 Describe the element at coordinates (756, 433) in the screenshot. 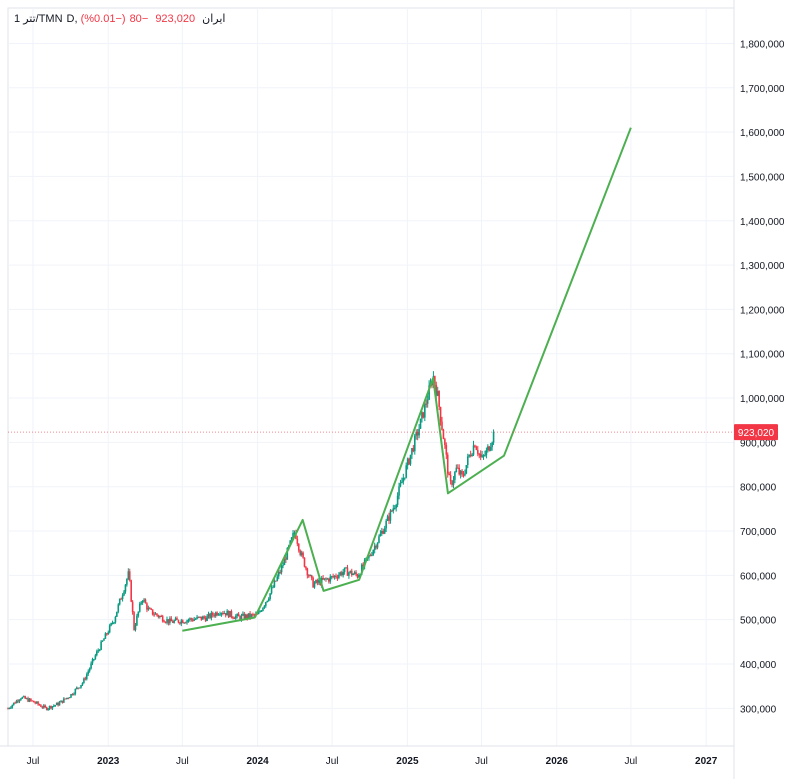

I see `last-price-badge-label: 923,020` at that location.